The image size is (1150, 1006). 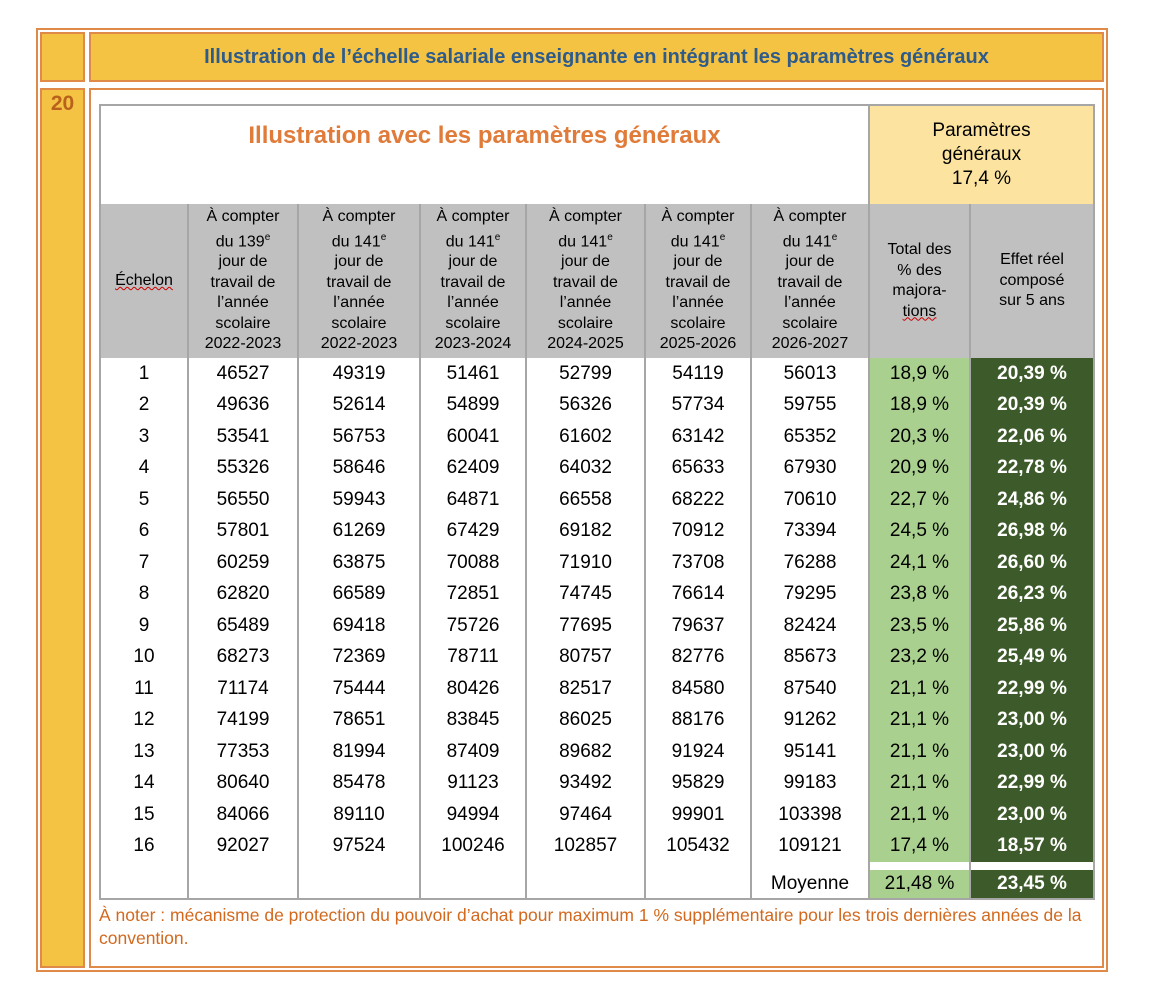 I want to click on echelon-cell: 9, so click(x=144, y=625).